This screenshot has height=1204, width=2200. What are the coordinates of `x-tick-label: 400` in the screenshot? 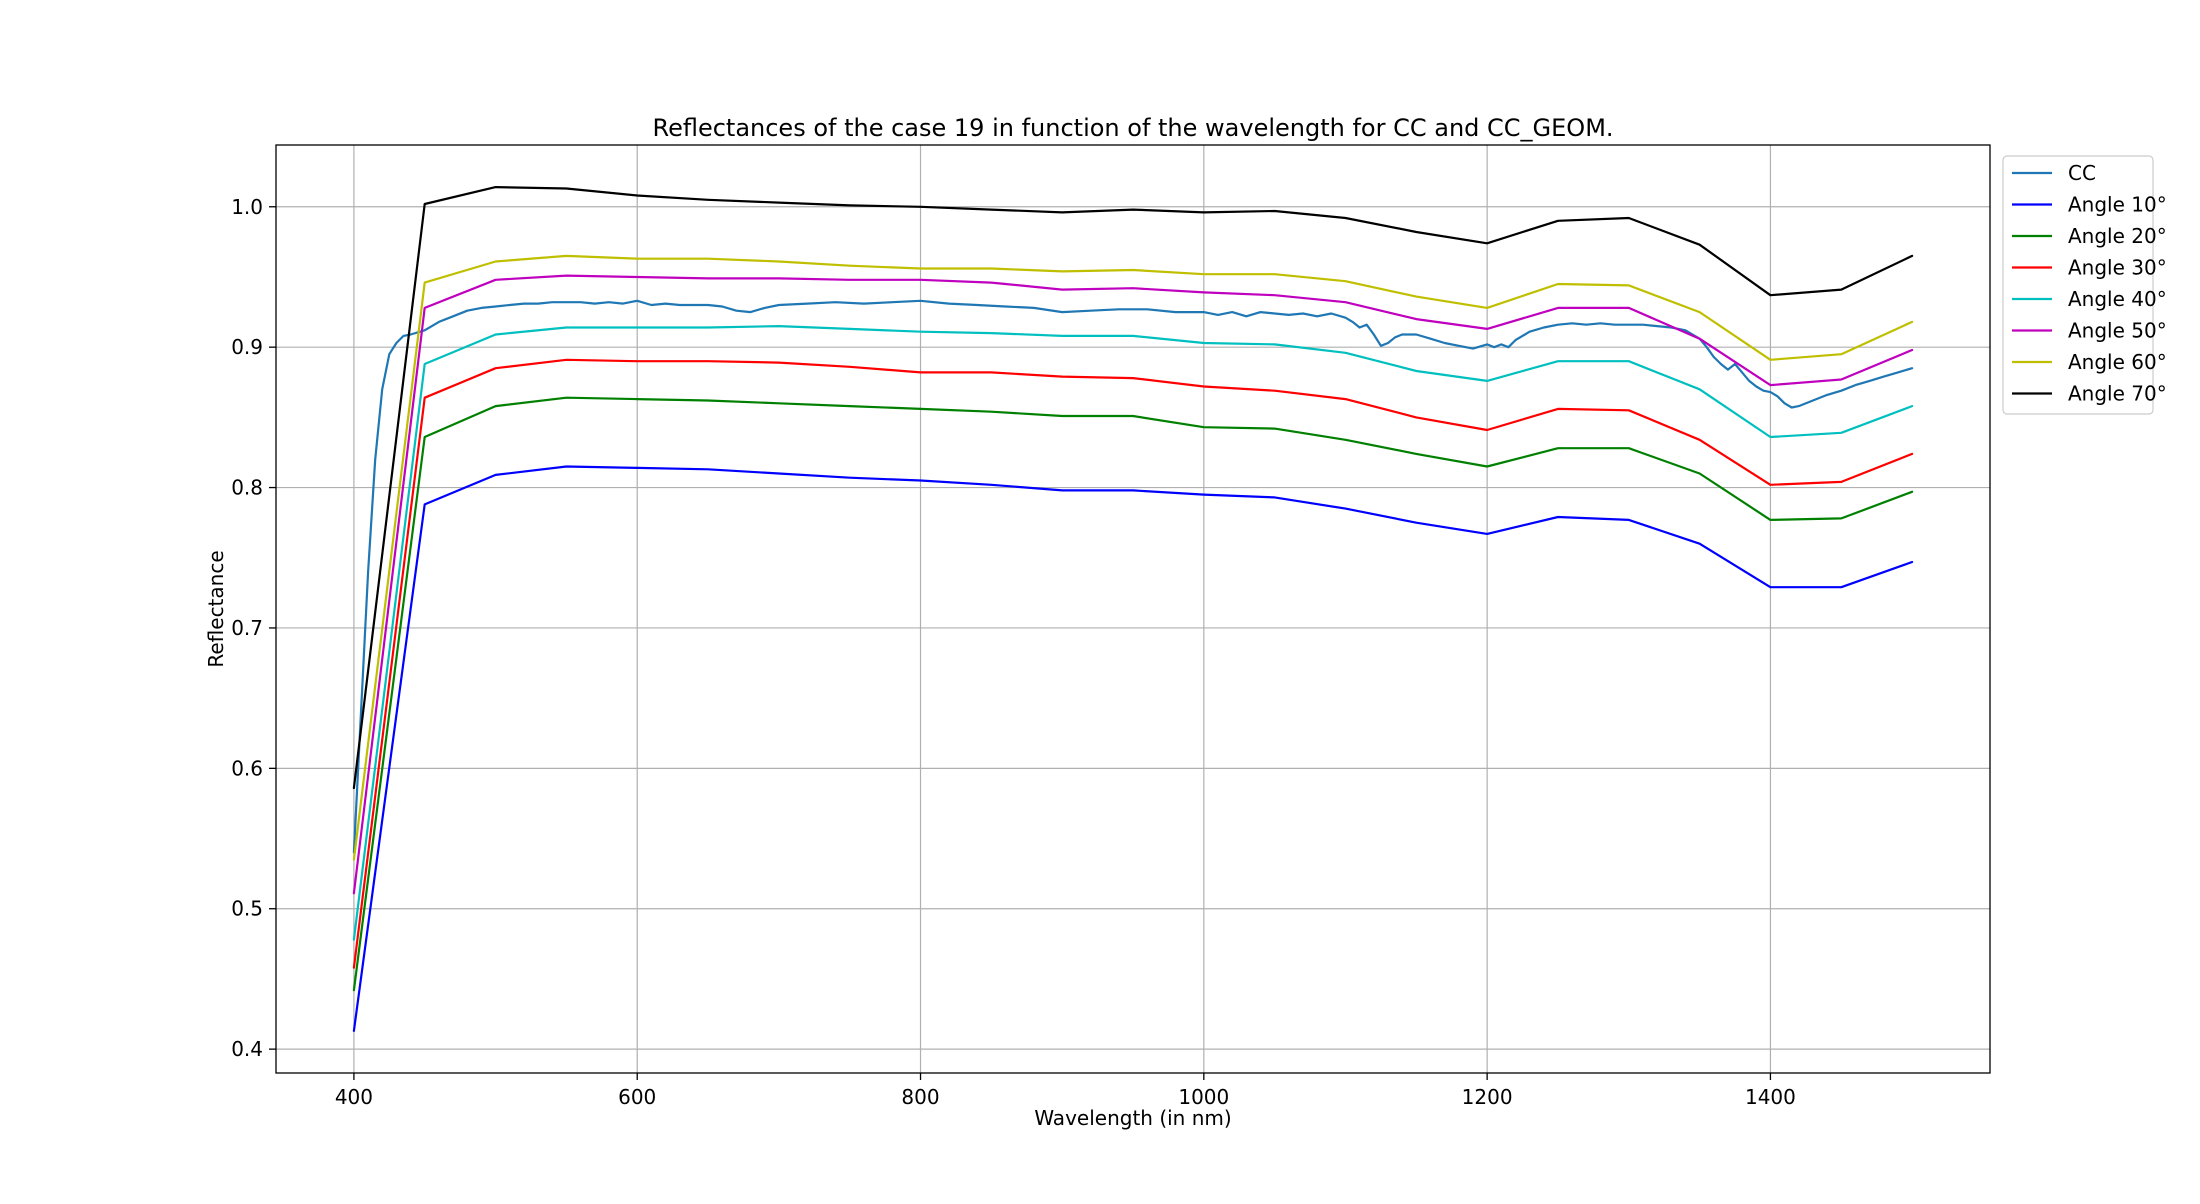 It's located at (354, 1097).